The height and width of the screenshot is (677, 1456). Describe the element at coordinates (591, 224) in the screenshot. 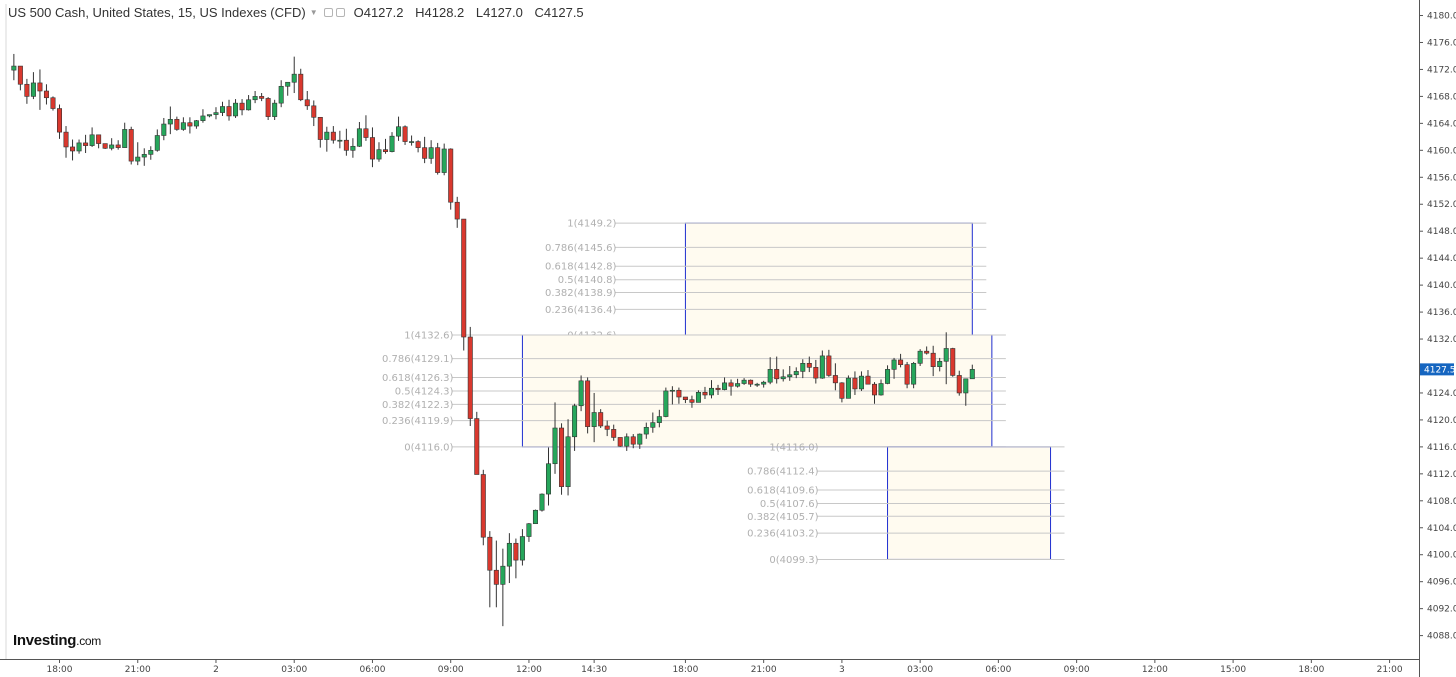

I see `fib-level-label: 1(4149.2)` at that location.